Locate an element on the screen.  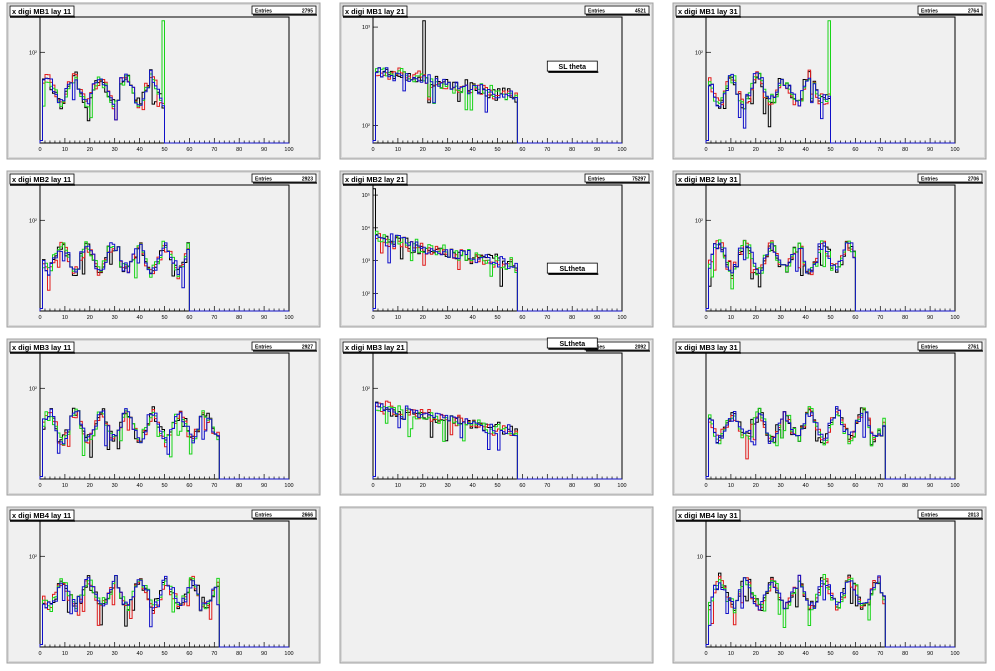
chart-title: x digi MB4 lay 11 is located at coordinates (41, 515).